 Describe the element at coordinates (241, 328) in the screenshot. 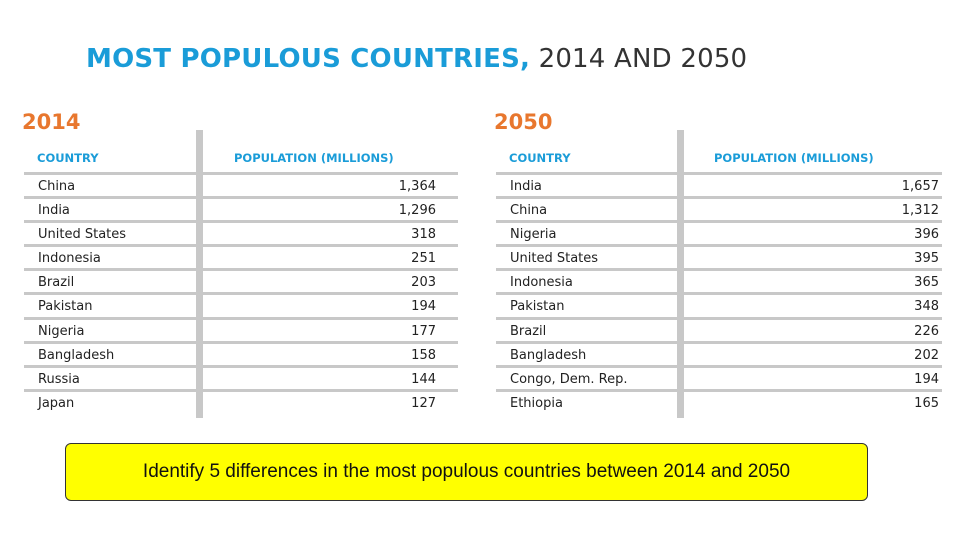

I see `table-row: Nigeria 177` at that location.